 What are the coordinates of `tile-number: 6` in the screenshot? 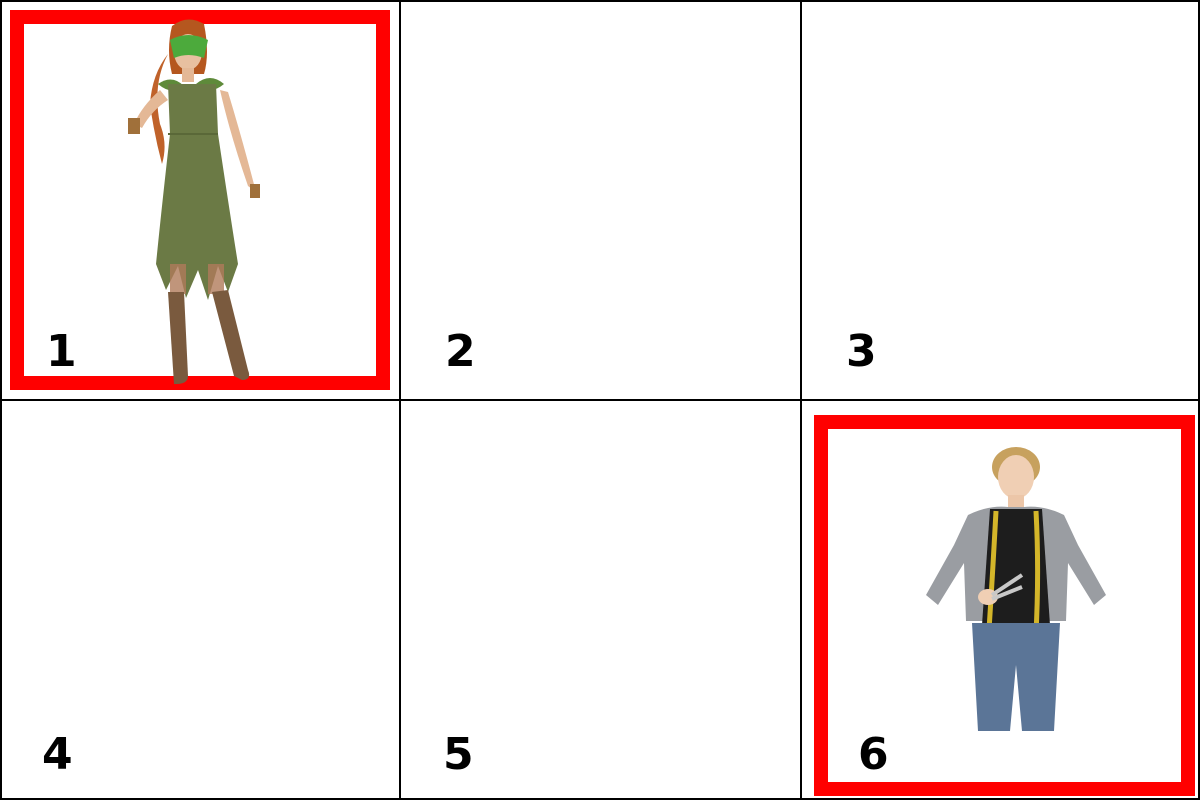 It's located at (873, 754).